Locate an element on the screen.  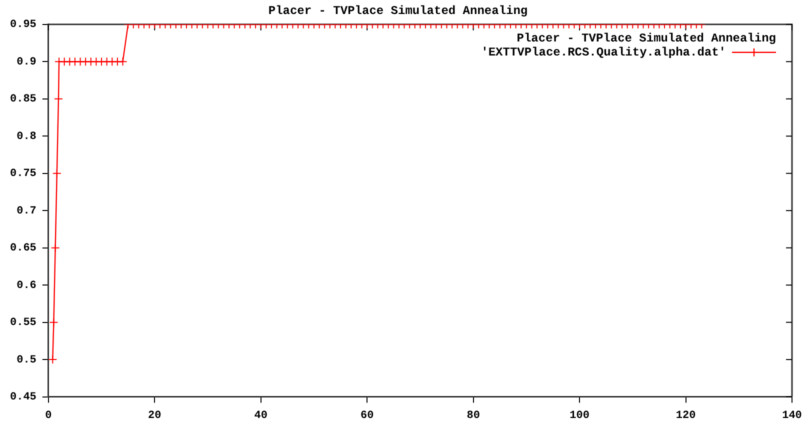
legend-title: Placer - TVPlace Simulated Annealing is located at coordinates (646, 38).